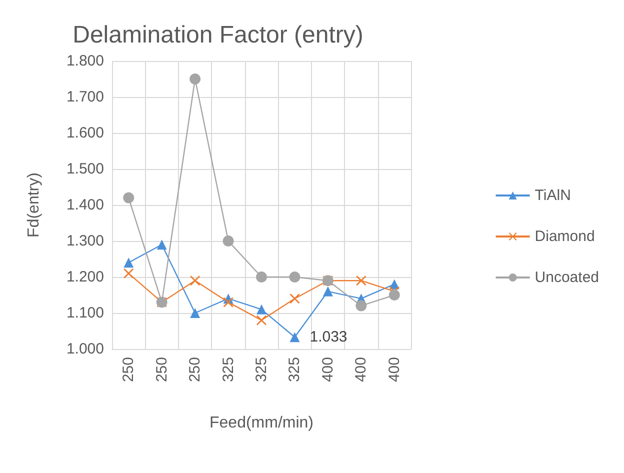  I want to click on y-tick-label: 1.600, so click(85, 133).